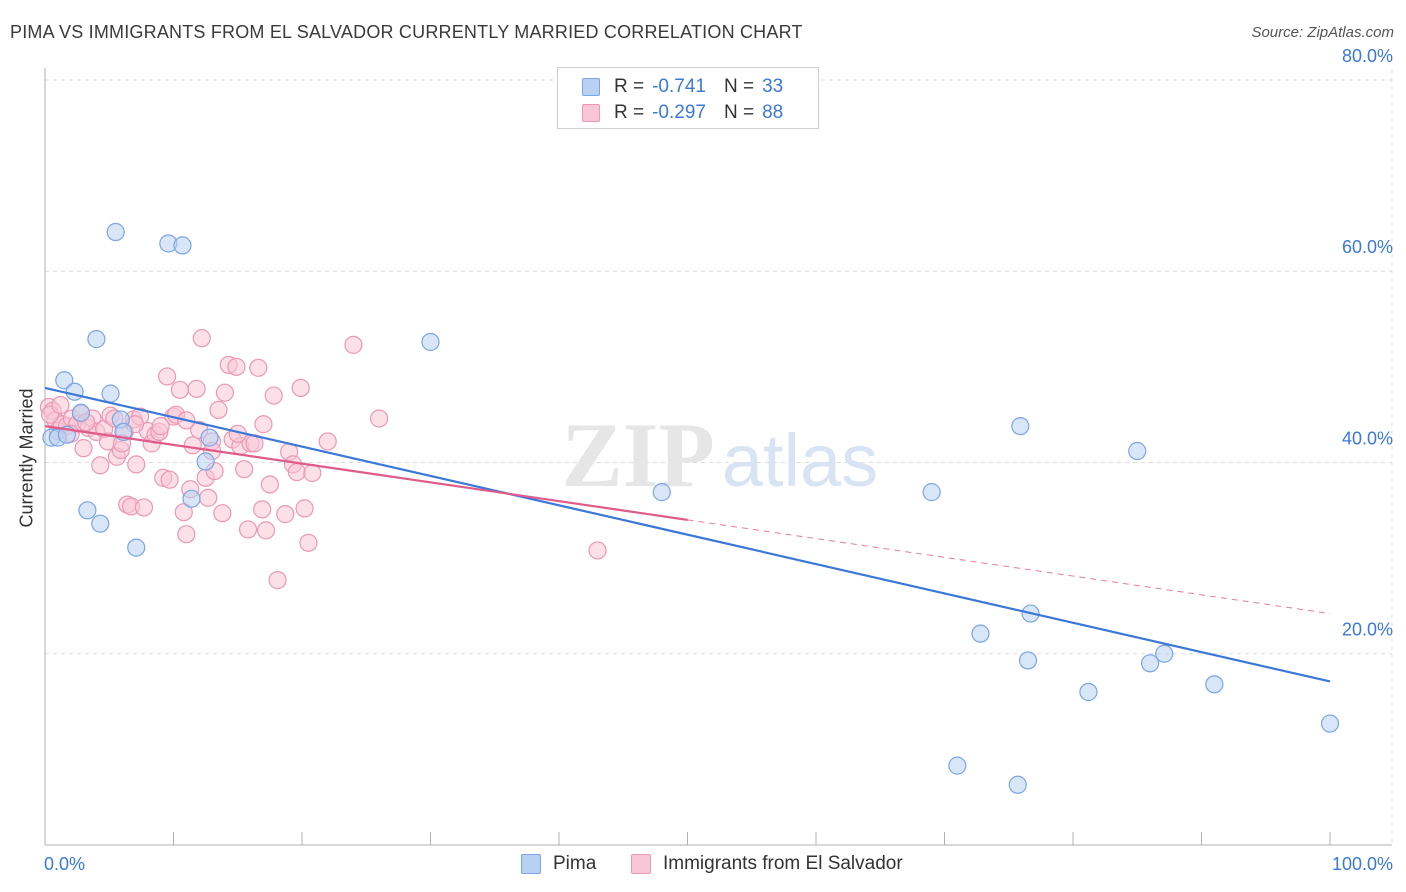 This screenshot has width=1406, height=892. What do you see at coordinates (637, 455) in the screenshot?
I see `watermark-zip: ZIP` at bounding box center [637, 455].